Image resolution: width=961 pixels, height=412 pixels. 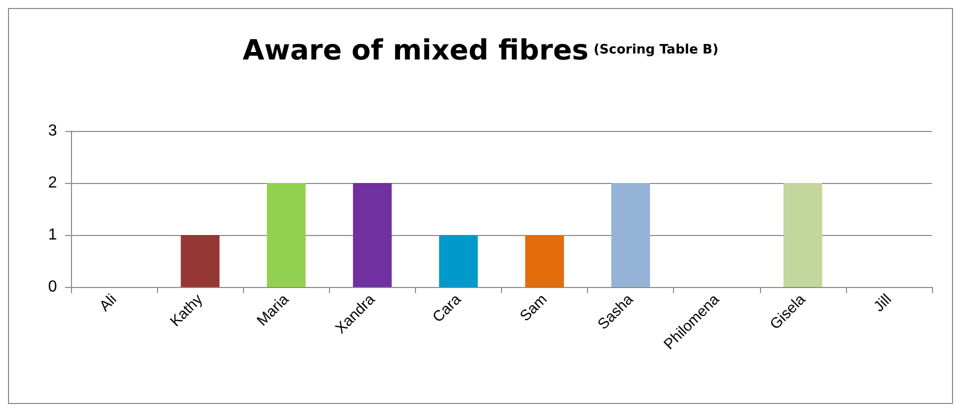 I want to click on x-tick-label: Cara, so click(x=447, y=308).